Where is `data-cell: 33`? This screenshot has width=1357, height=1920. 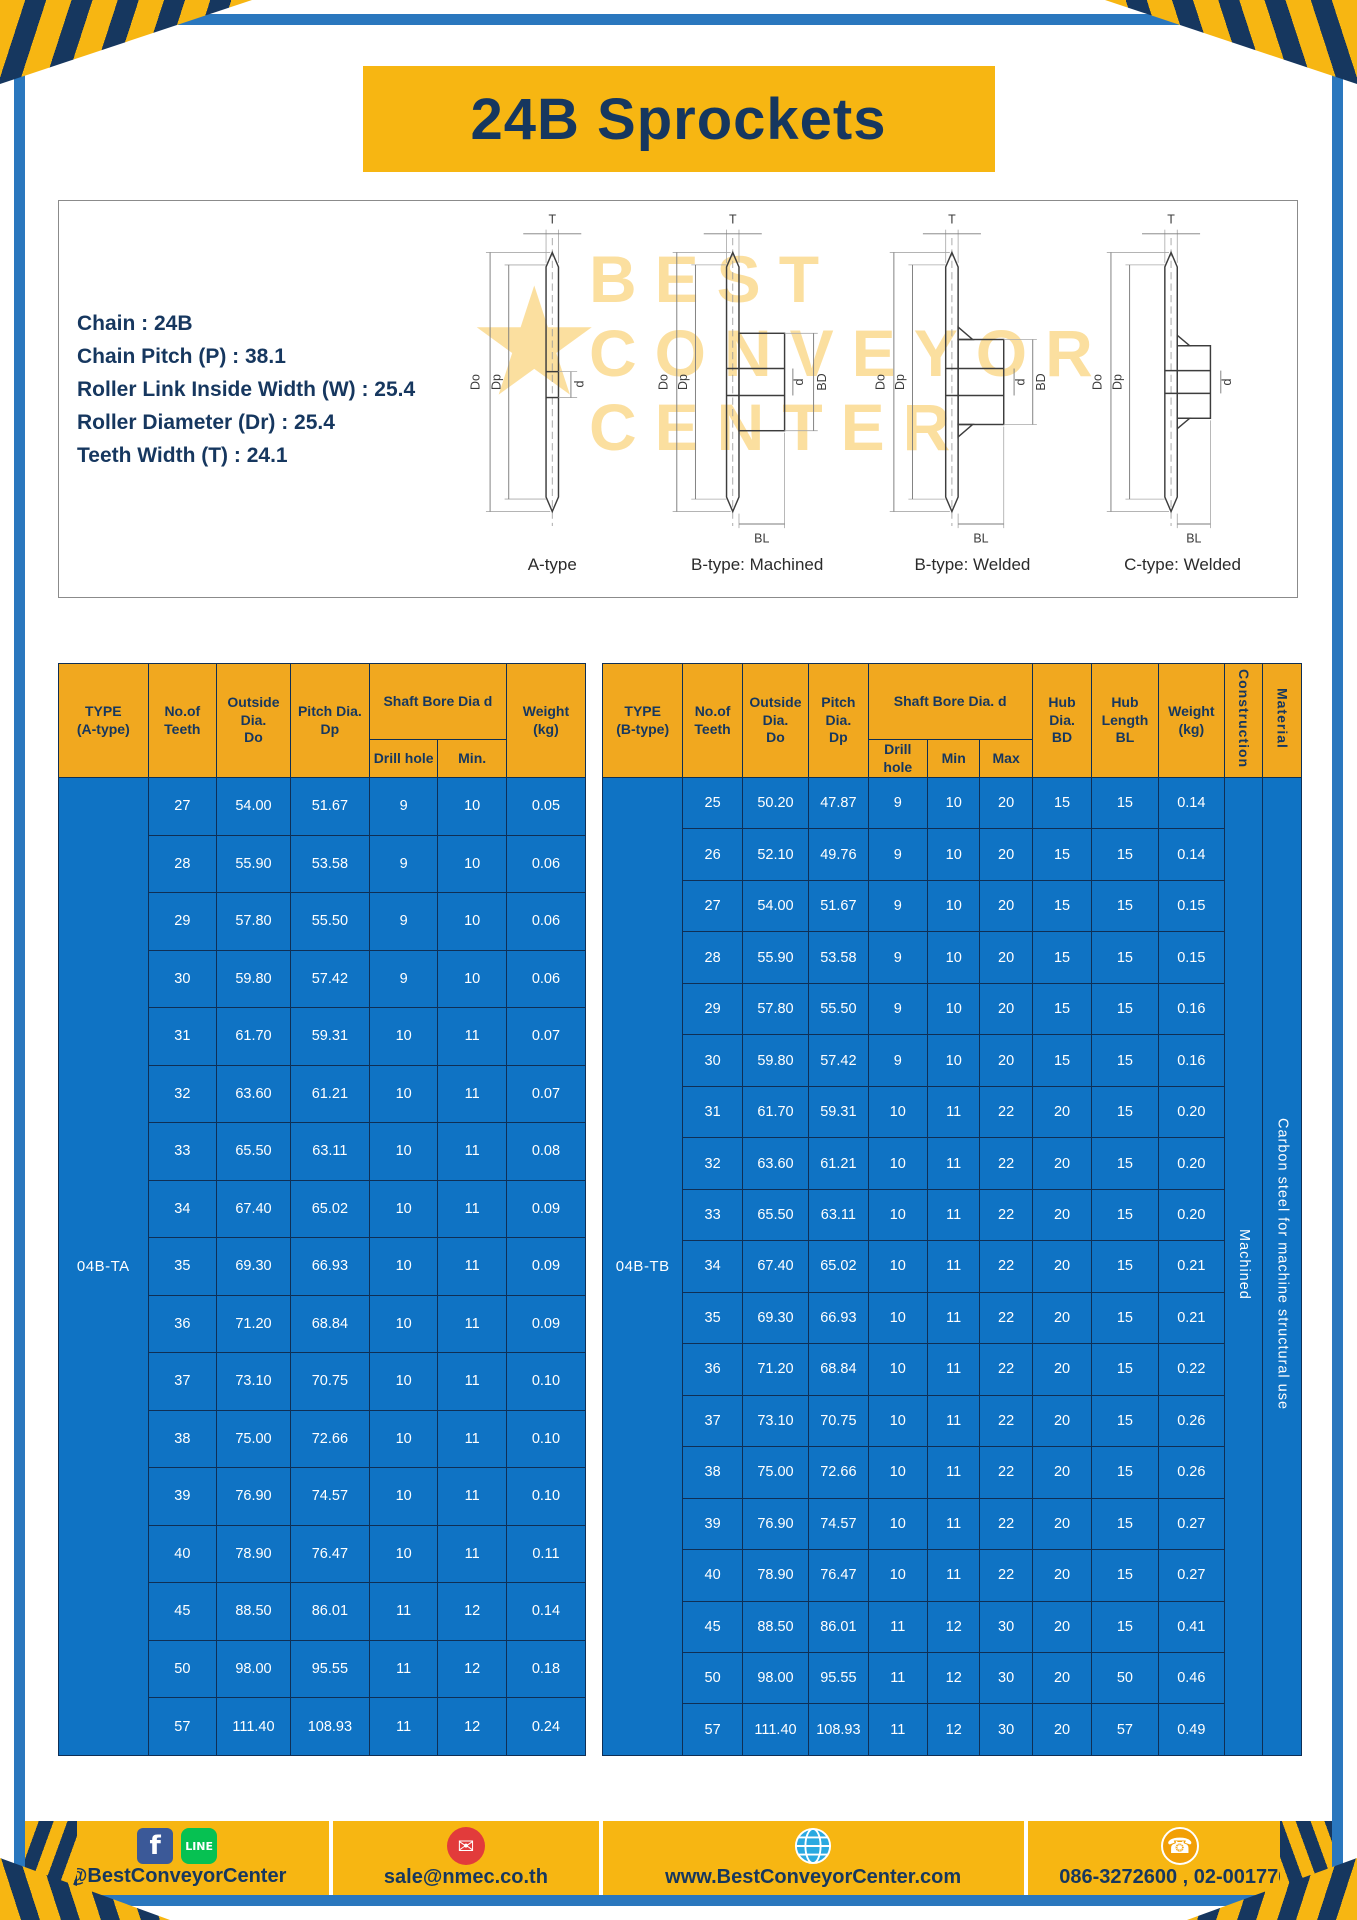
data-cell: 33 is located at coordinates (712, 1215).